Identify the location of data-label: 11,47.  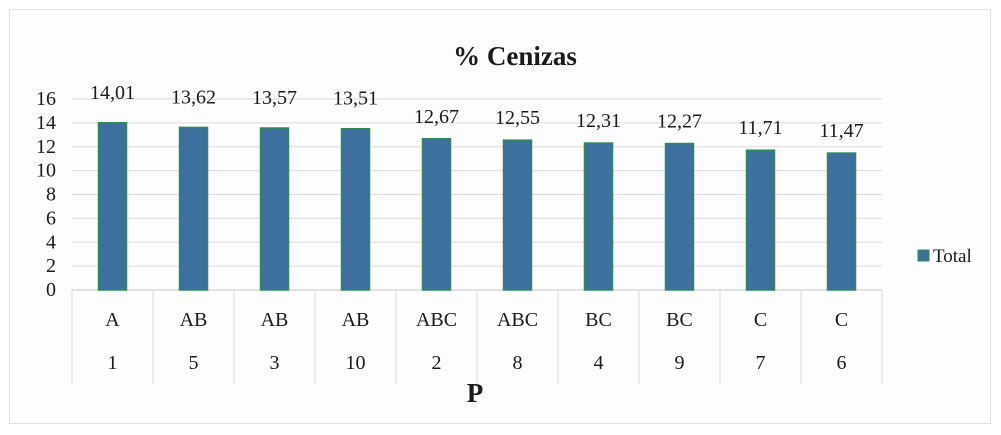
(841, 131).